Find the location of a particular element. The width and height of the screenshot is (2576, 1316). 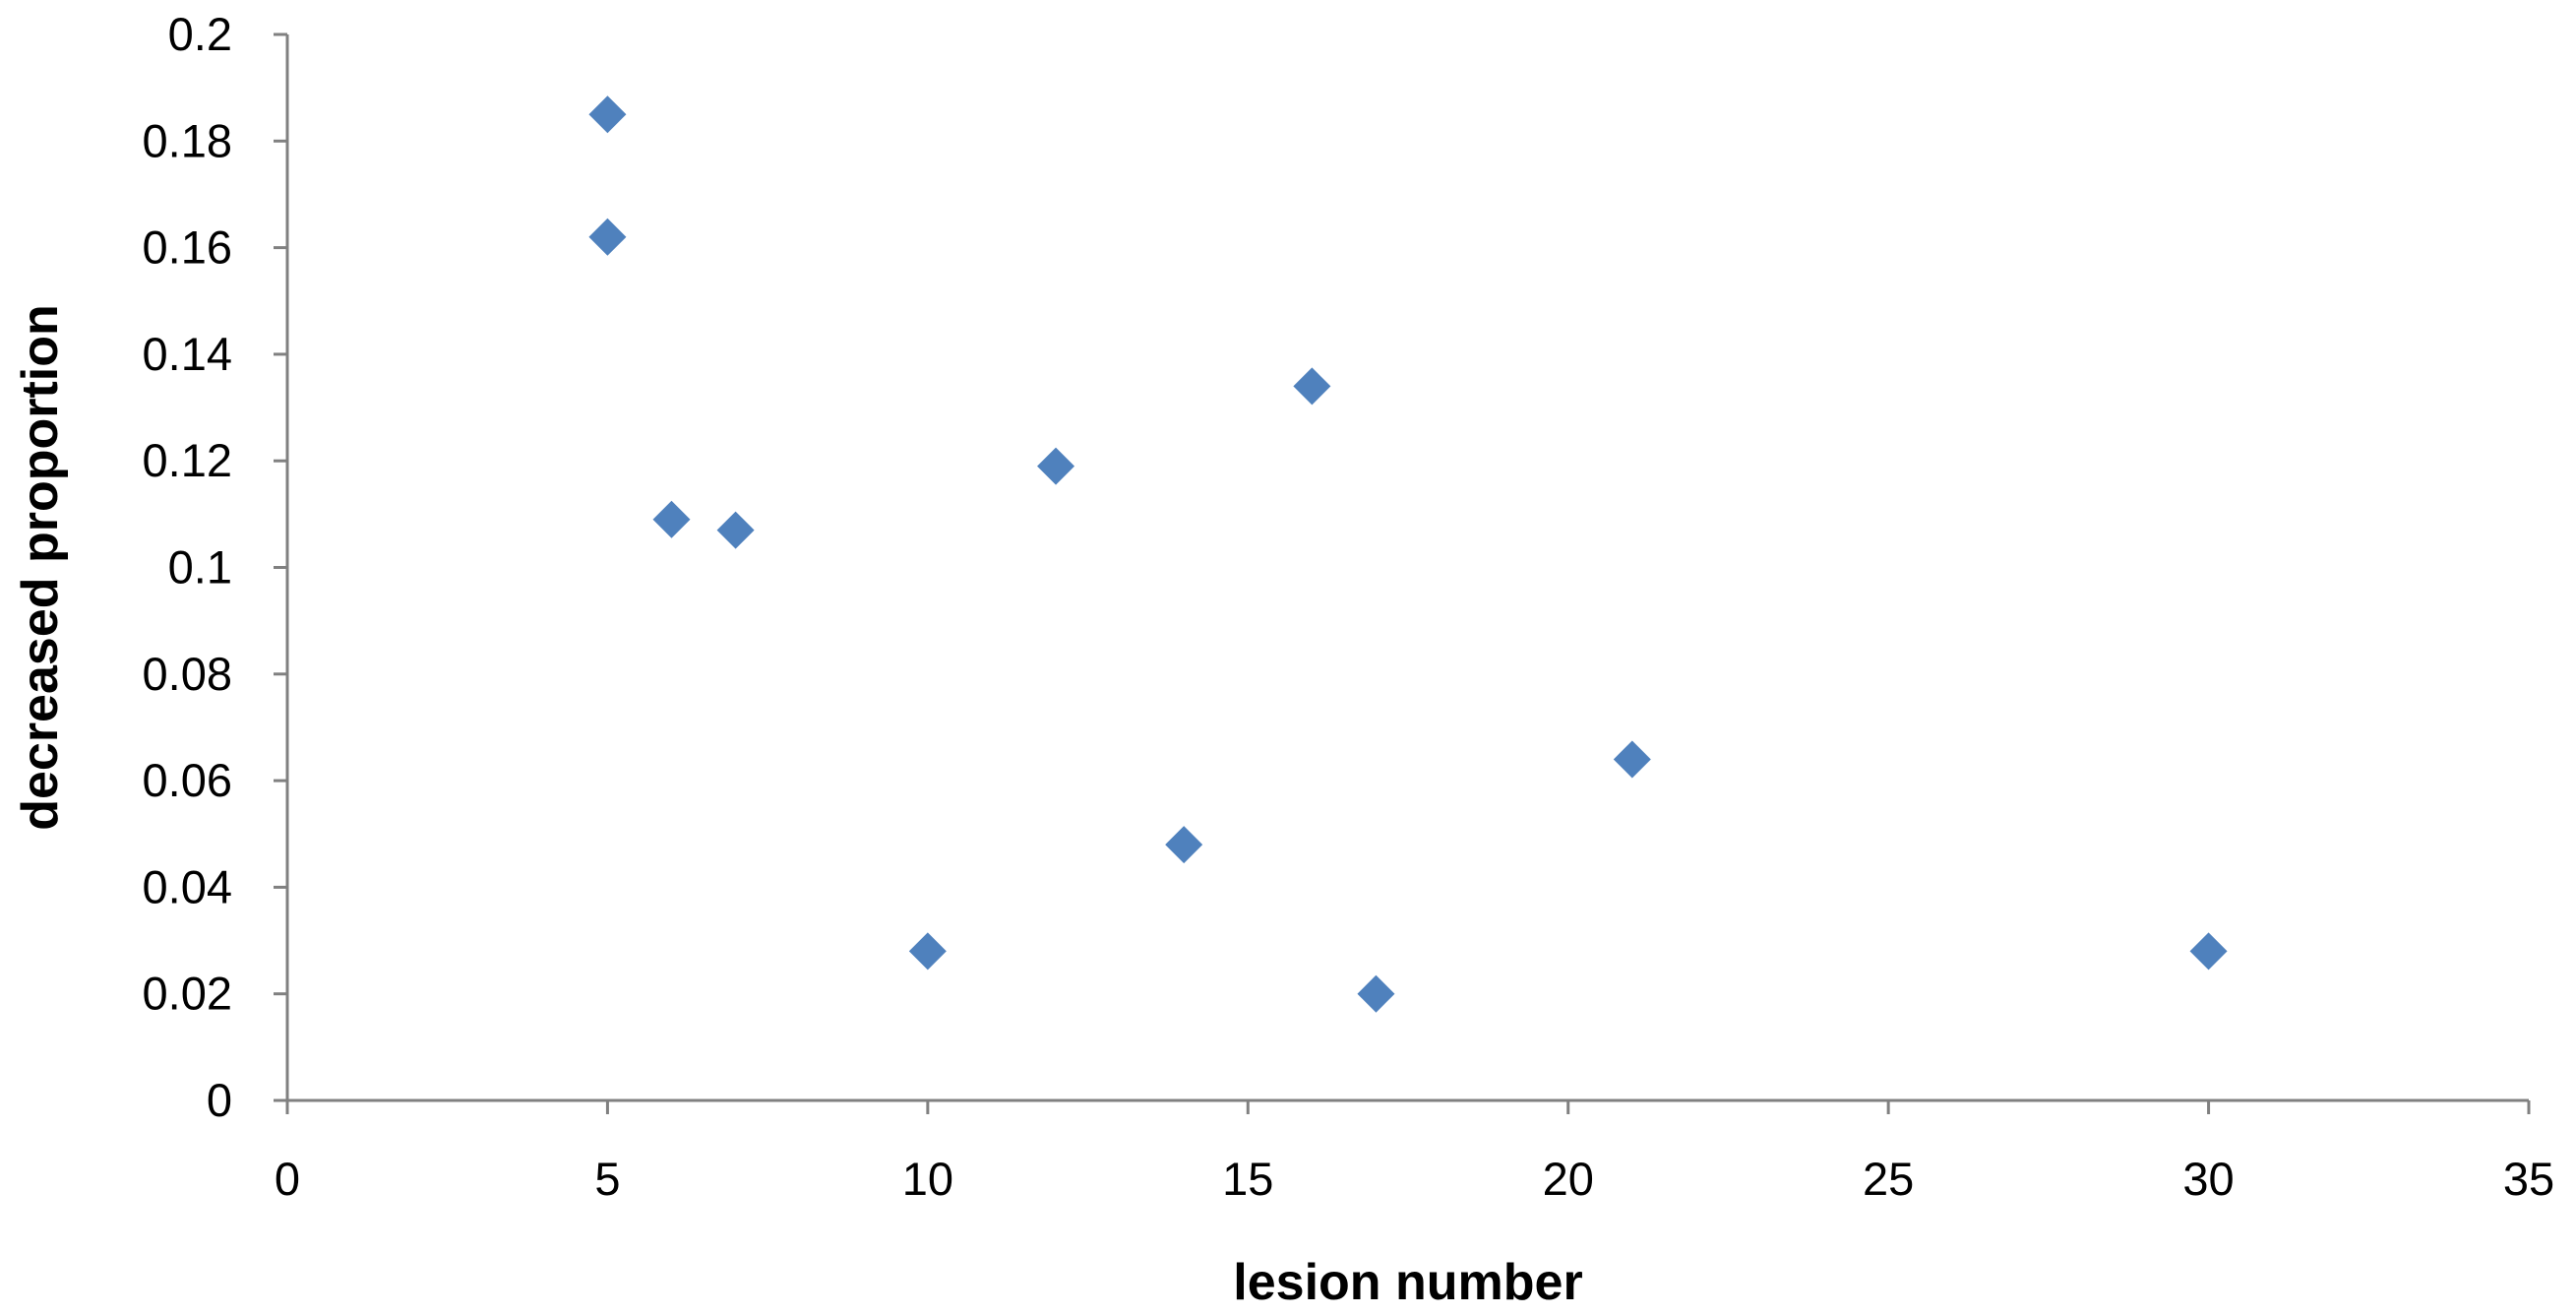

y-axis-ticks: 0 0.02 0.04 0.06 0.08 0.1 0.12 0.14 0.16 0.18 0.2 is located at coordinates (215, 567).